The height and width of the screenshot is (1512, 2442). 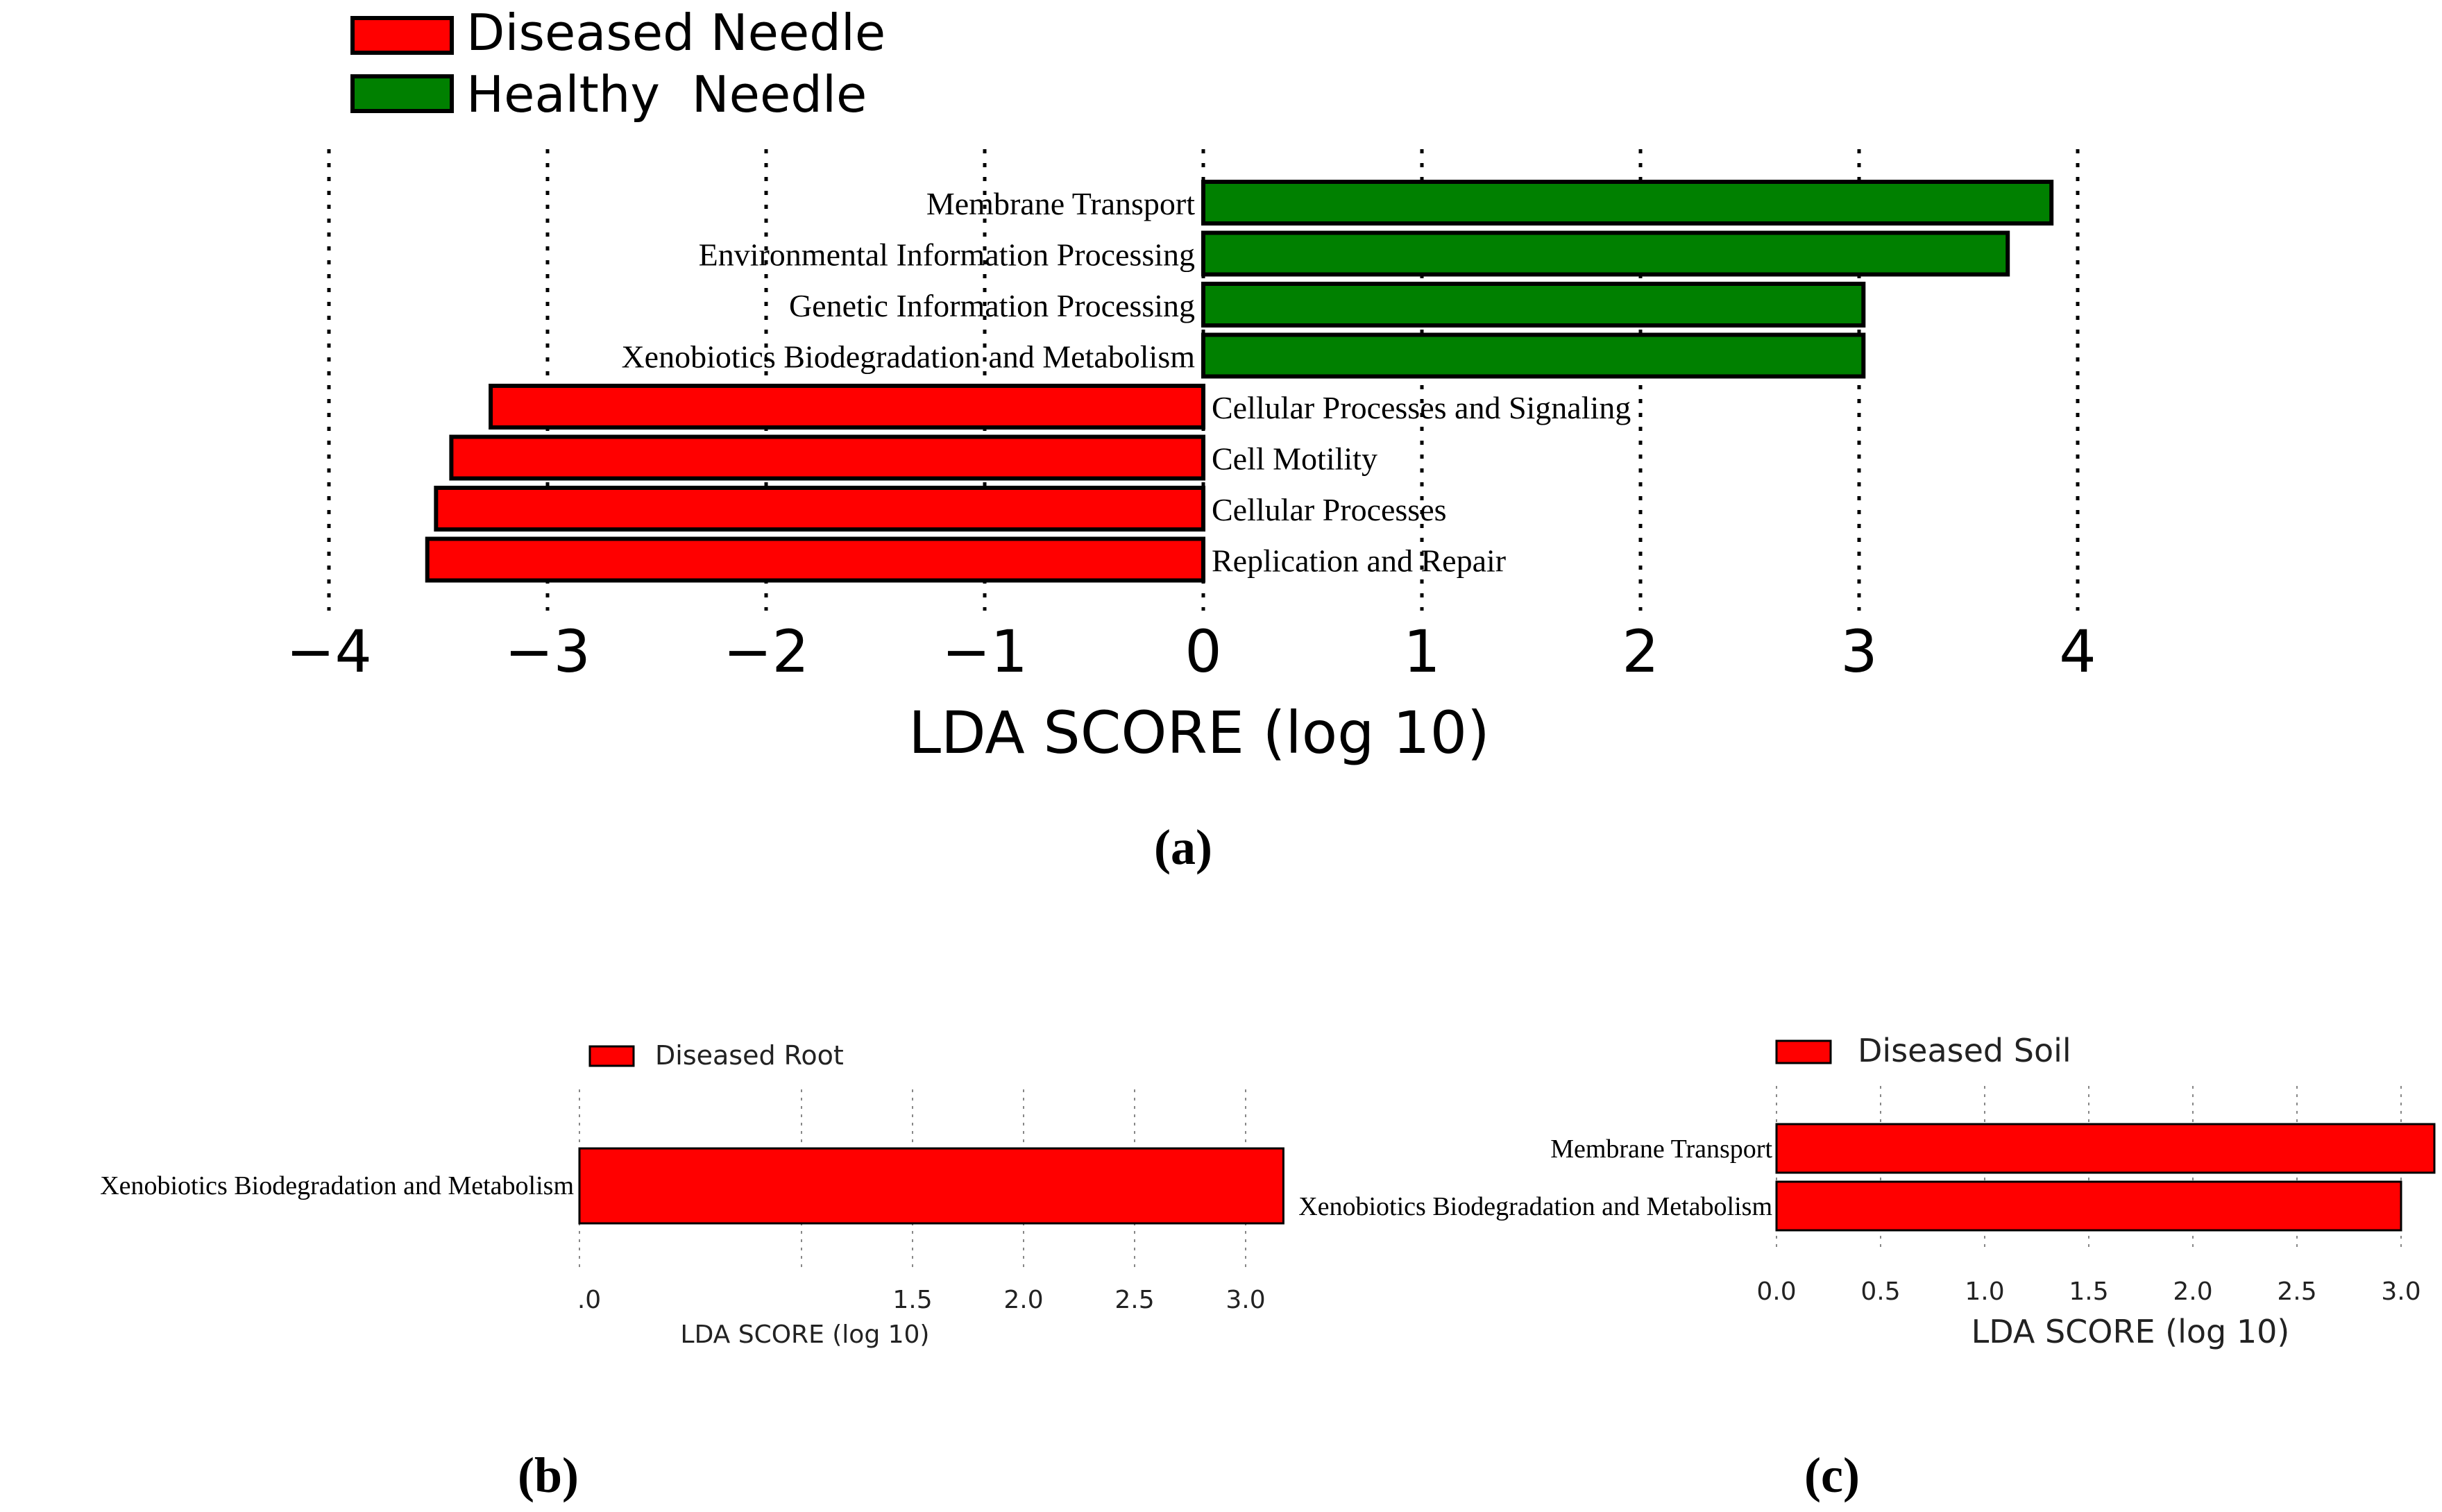 What do you see at coordinates (675, 32) in the screenshot?
I see `legend-label-diseased-needle: Diseased Needle` at bounding box center [675, 32].